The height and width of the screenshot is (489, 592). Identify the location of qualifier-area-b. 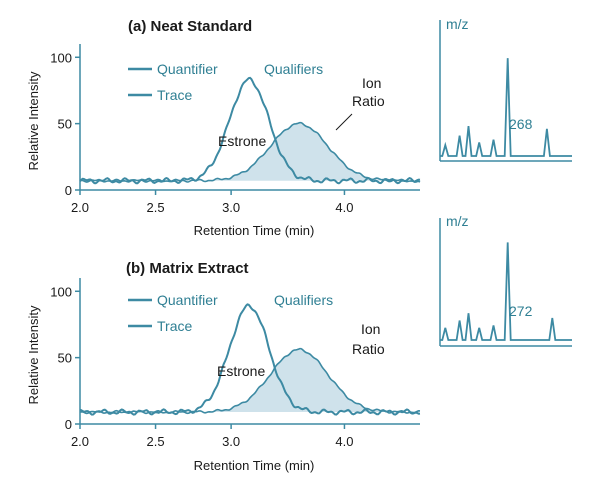
(250, 381).